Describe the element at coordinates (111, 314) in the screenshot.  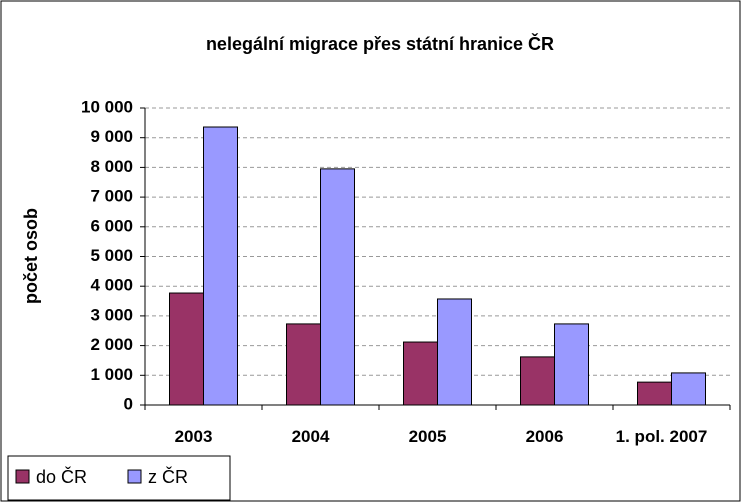
I see `y-tick-label: 3 000` at that location.